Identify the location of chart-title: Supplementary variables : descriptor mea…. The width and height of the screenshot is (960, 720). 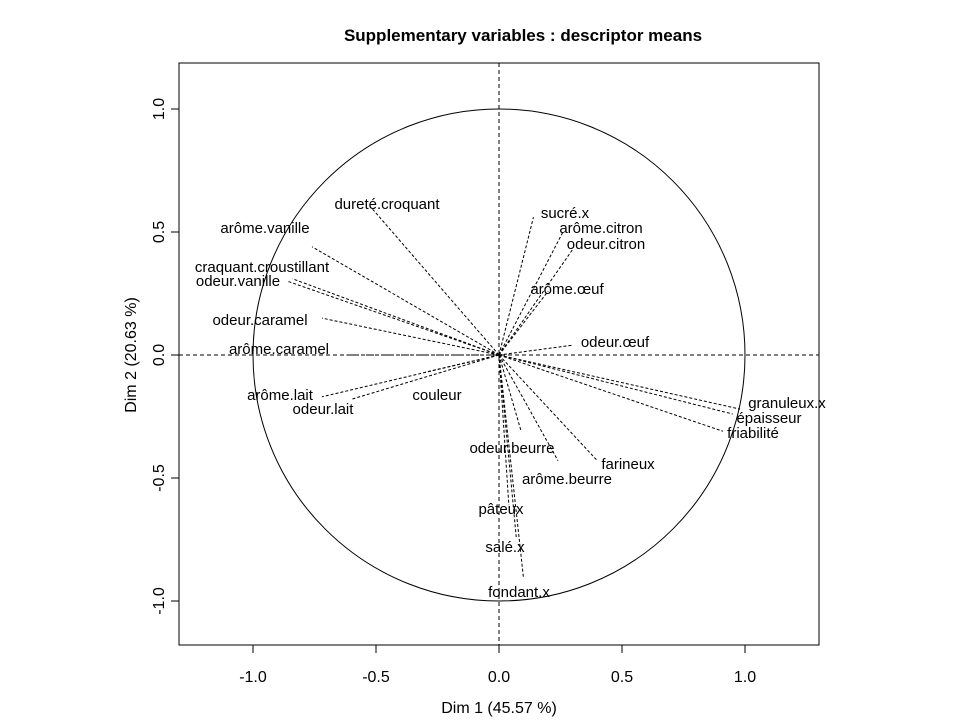
(523, 35).